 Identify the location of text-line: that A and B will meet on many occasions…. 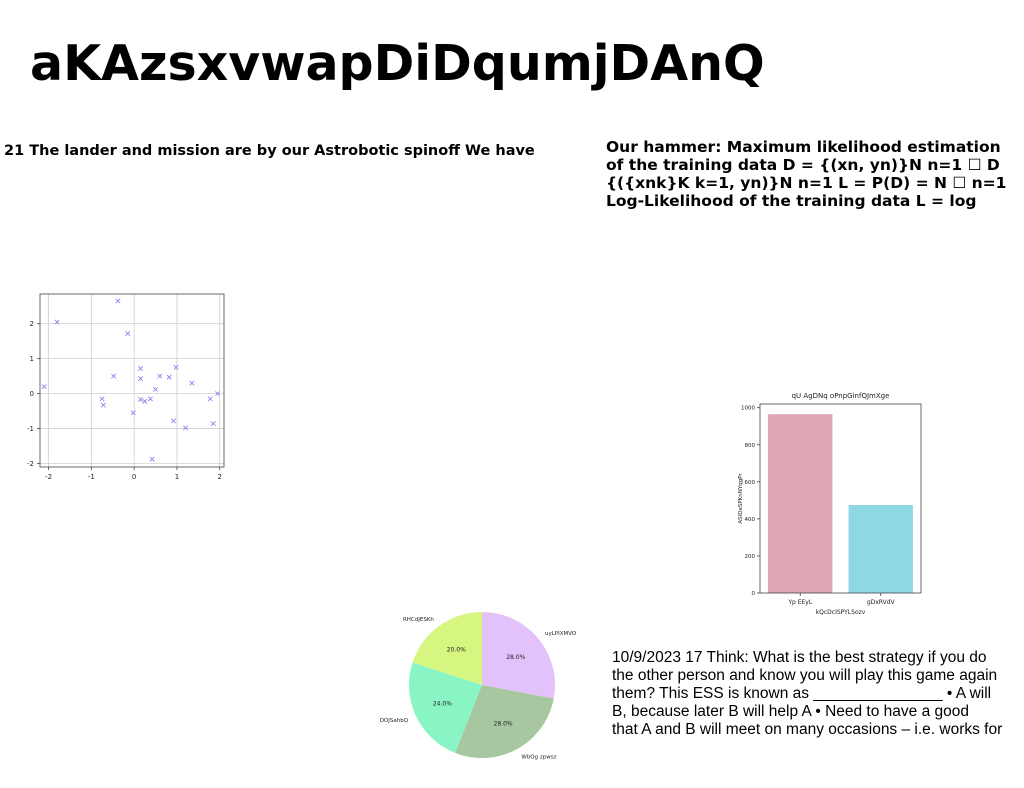
(807, 729).